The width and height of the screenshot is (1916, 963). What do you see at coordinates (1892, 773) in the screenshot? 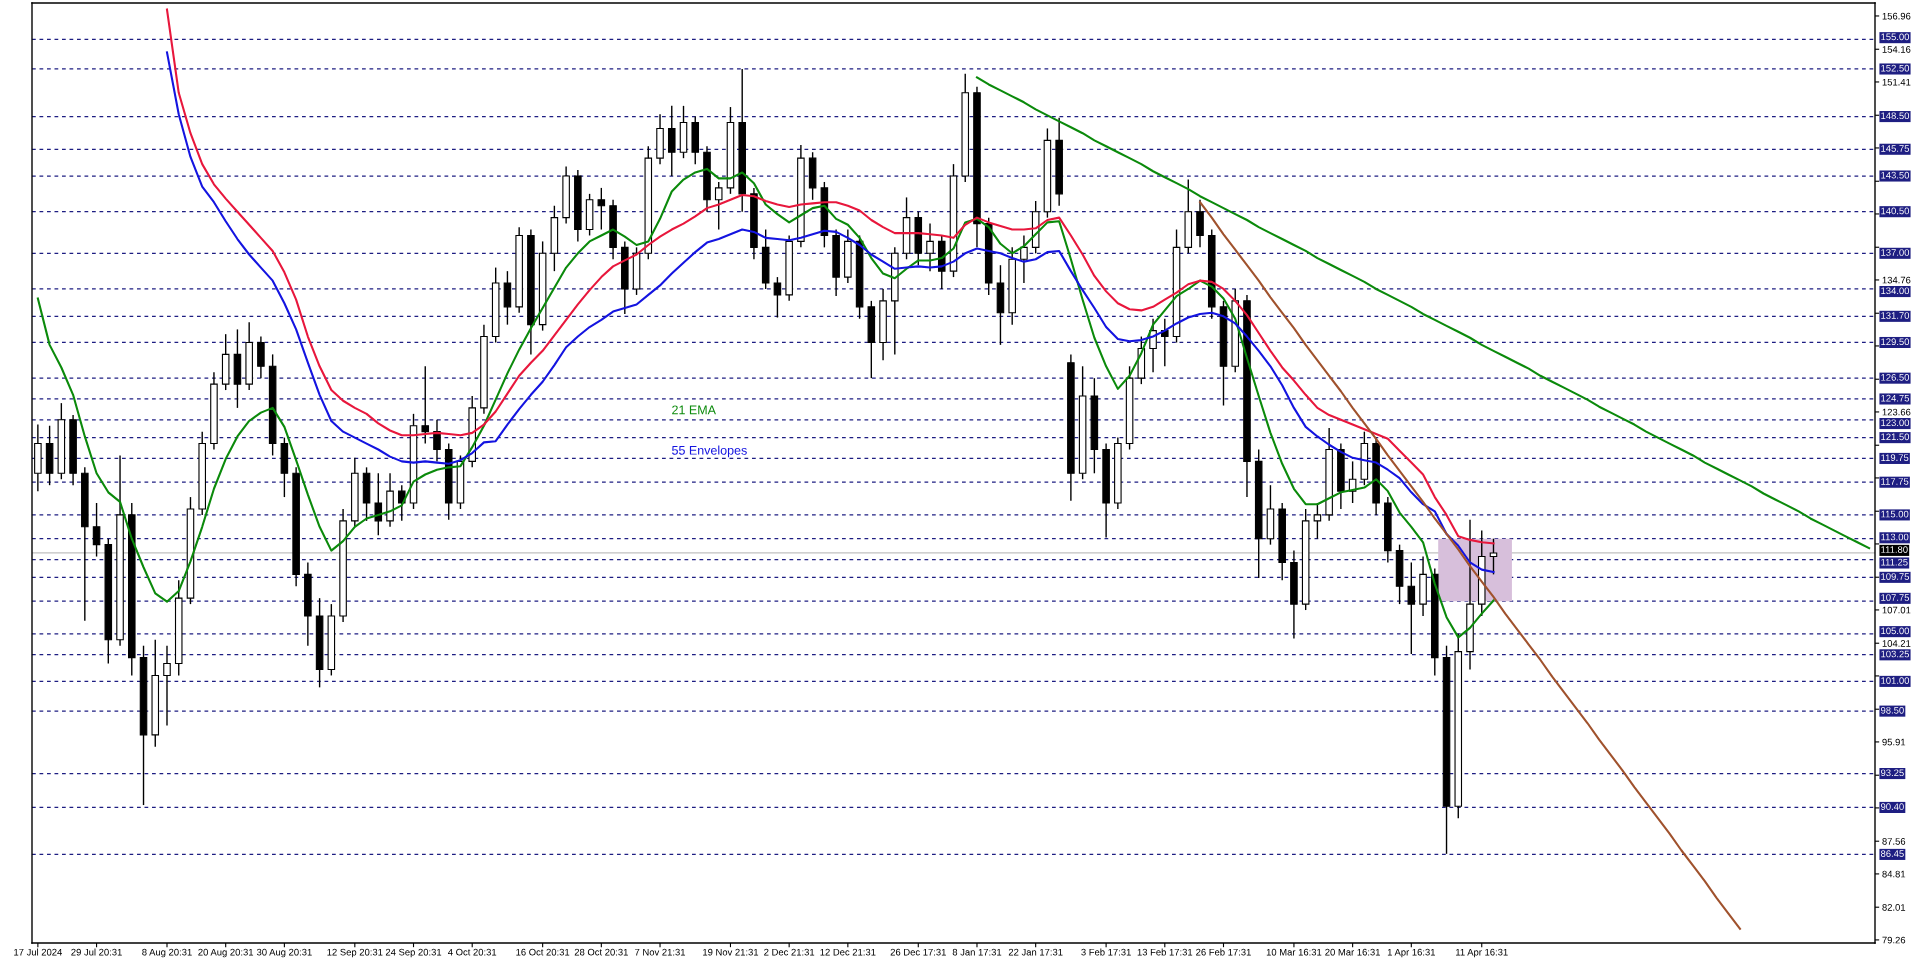
I see `ref-line-label: 93.25` at bounding box center [1892, 773].